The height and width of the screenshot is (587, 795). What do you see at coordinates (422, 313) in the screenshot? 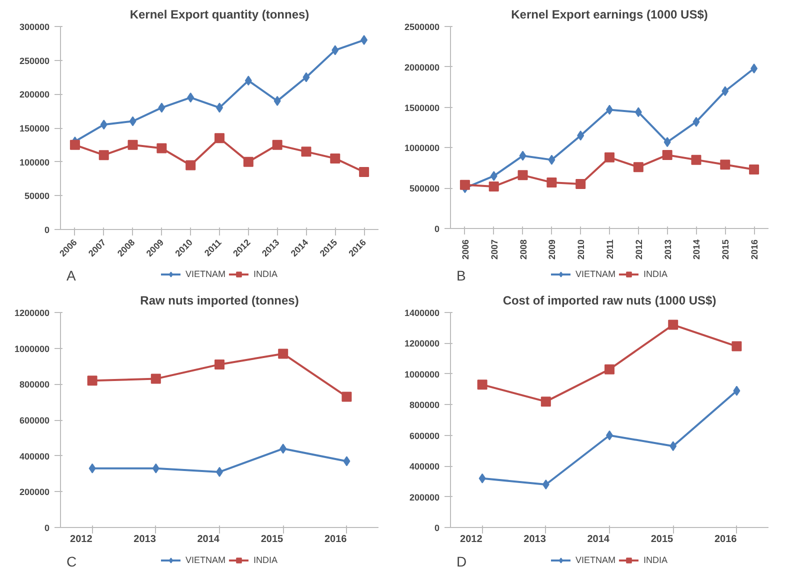
I see `y-tick-label: 1400000` at bounding box center [422, 313].